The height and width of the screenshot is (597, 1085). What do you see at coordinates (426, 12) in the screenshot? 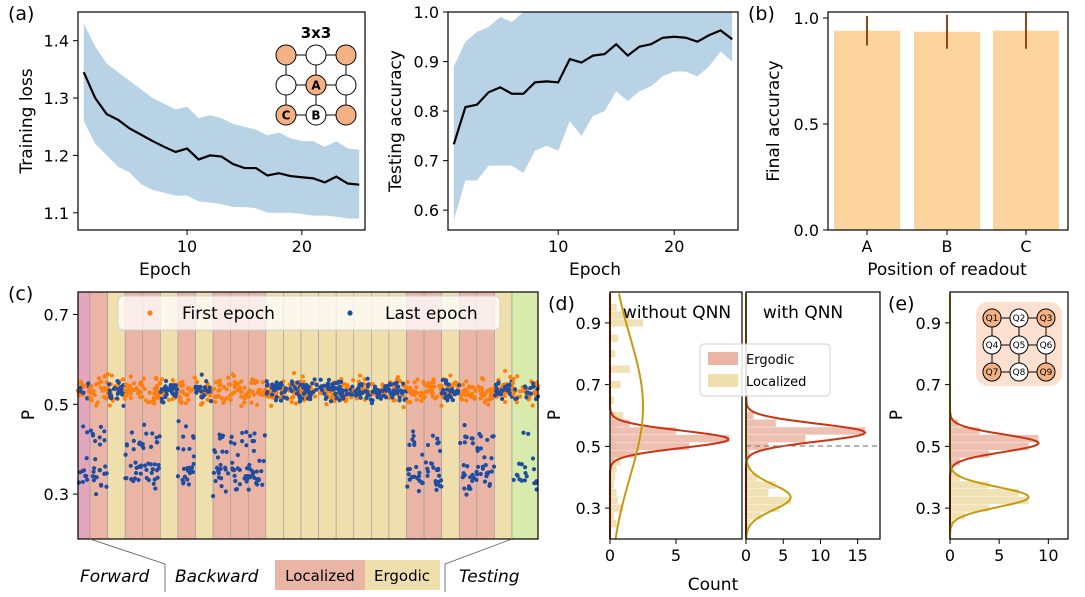
I see `y-tick-label: 1.0` at bounding box center [426, 12].